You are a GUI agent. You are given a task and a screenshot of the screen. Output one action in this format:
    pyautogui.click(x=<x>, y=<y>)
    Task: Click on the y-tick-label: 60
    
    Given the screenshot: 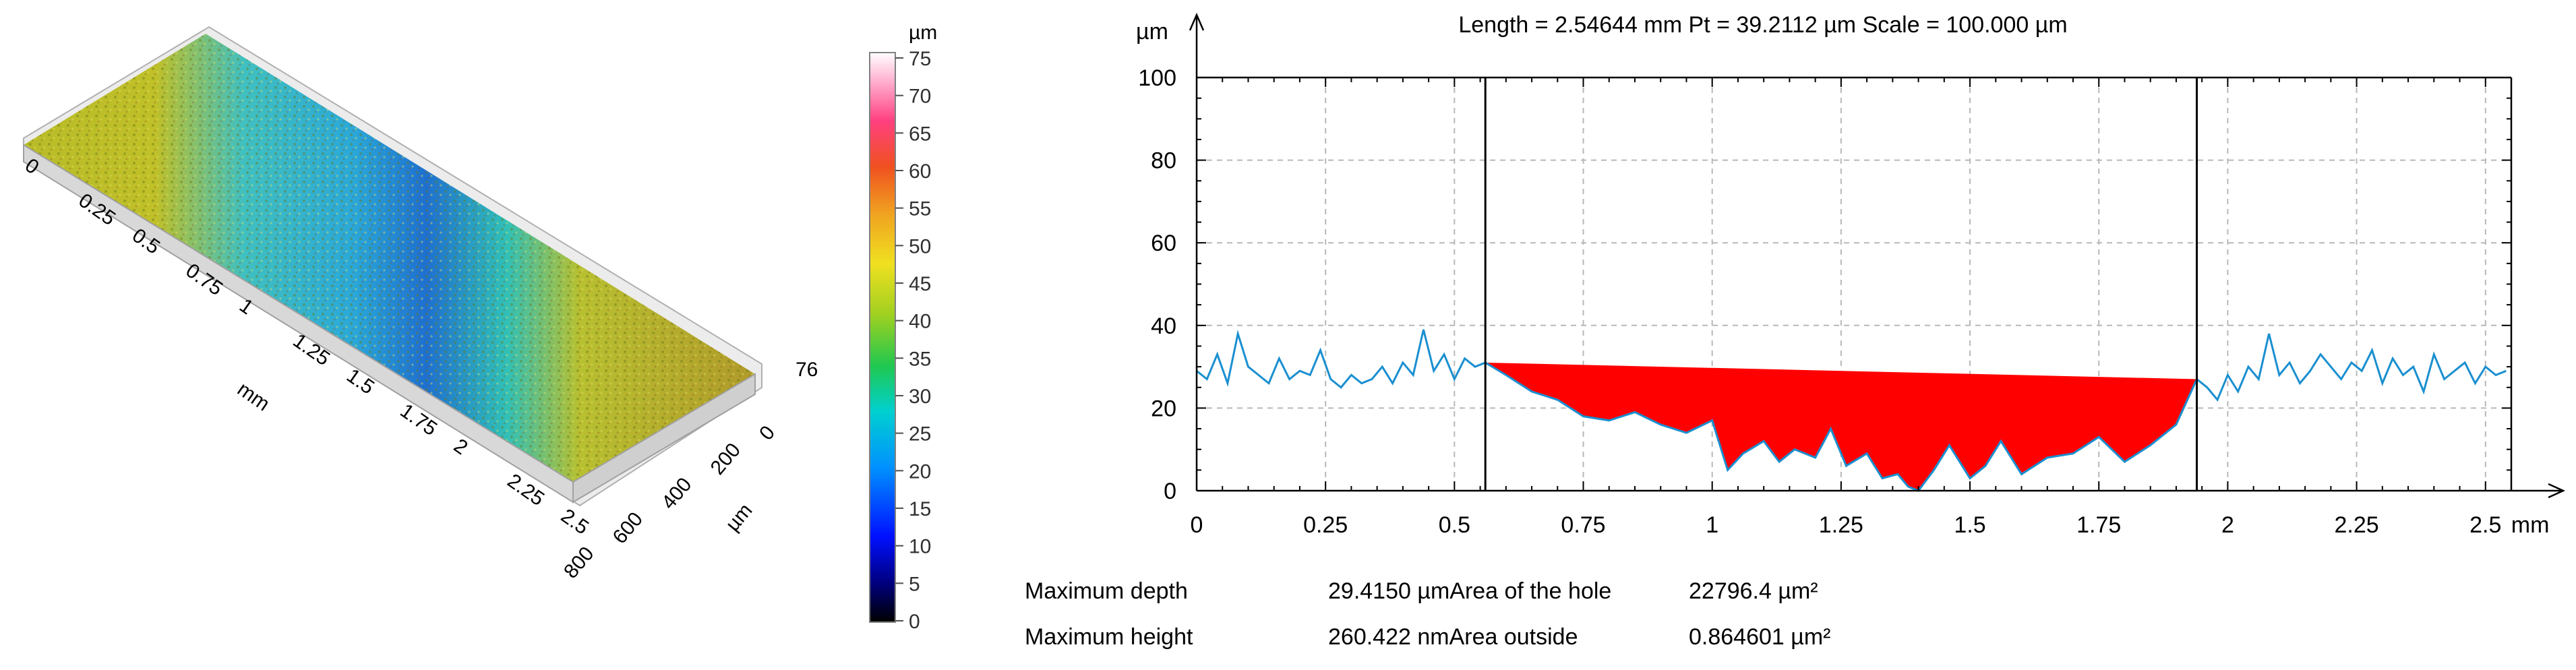 What is the action you would take?
    pyautogui.click(x=1163, y=244)
    